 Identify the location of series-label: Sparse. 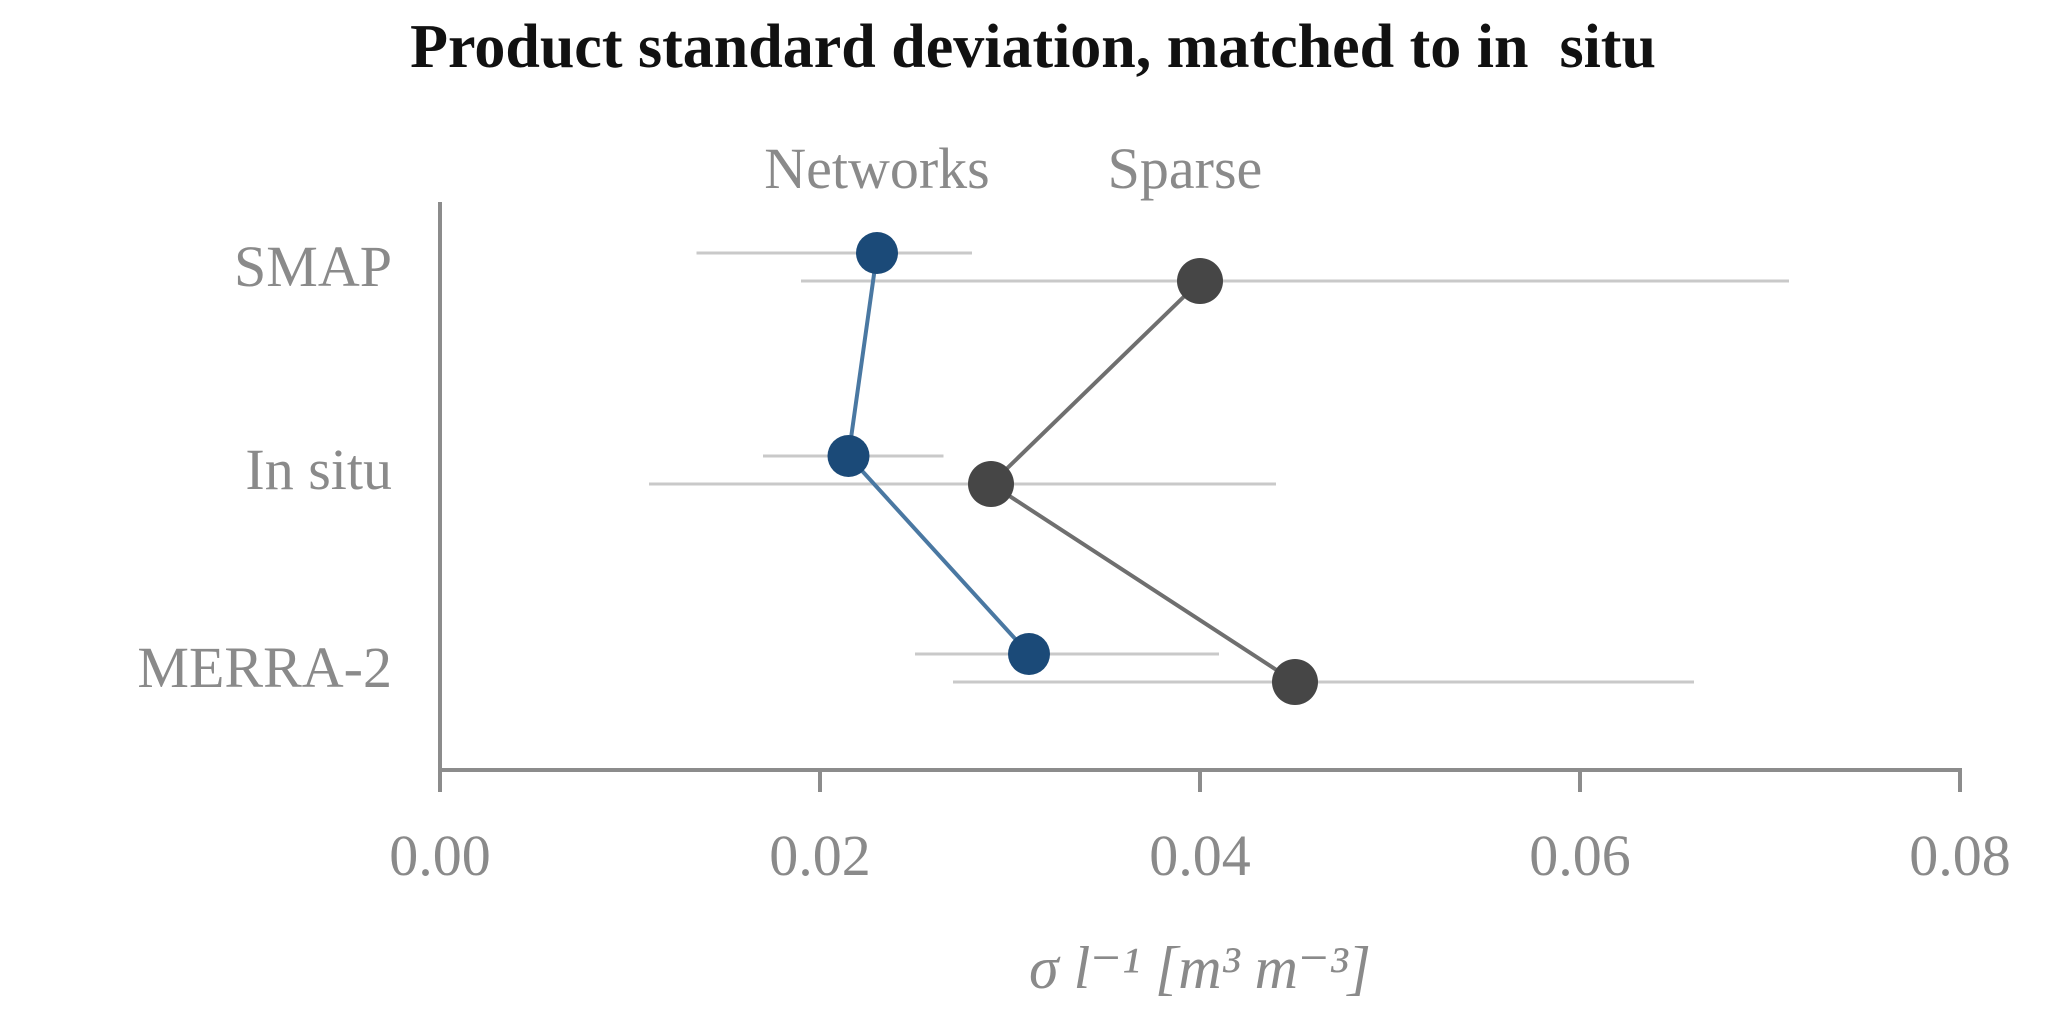
(1185, 168).